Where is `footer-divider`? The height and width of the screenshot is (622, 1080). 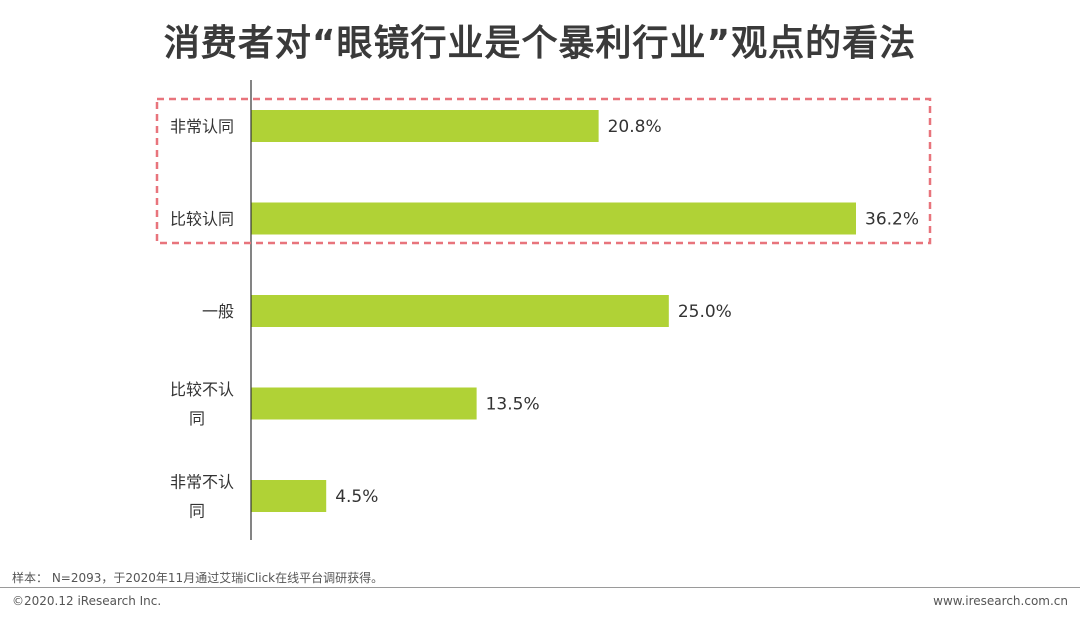
footer-divider is located at coordinates (540, 587).